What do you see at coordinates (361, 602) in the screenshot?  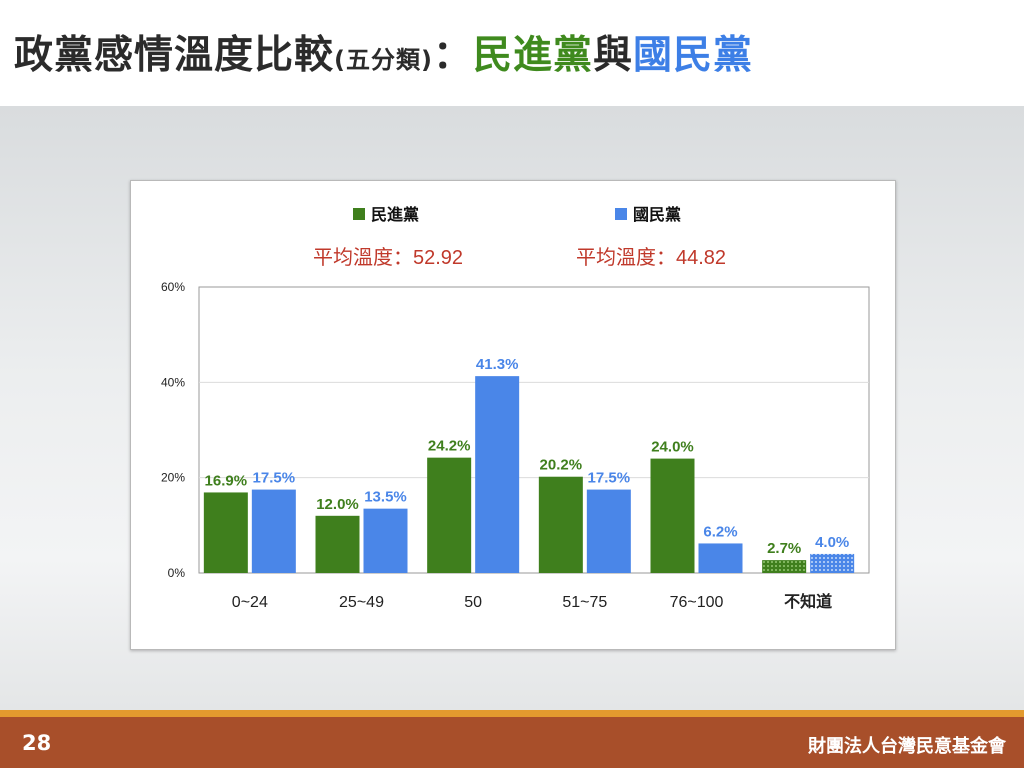 I see `x-tick-label: 25~49` at bounding box center [361, 602].